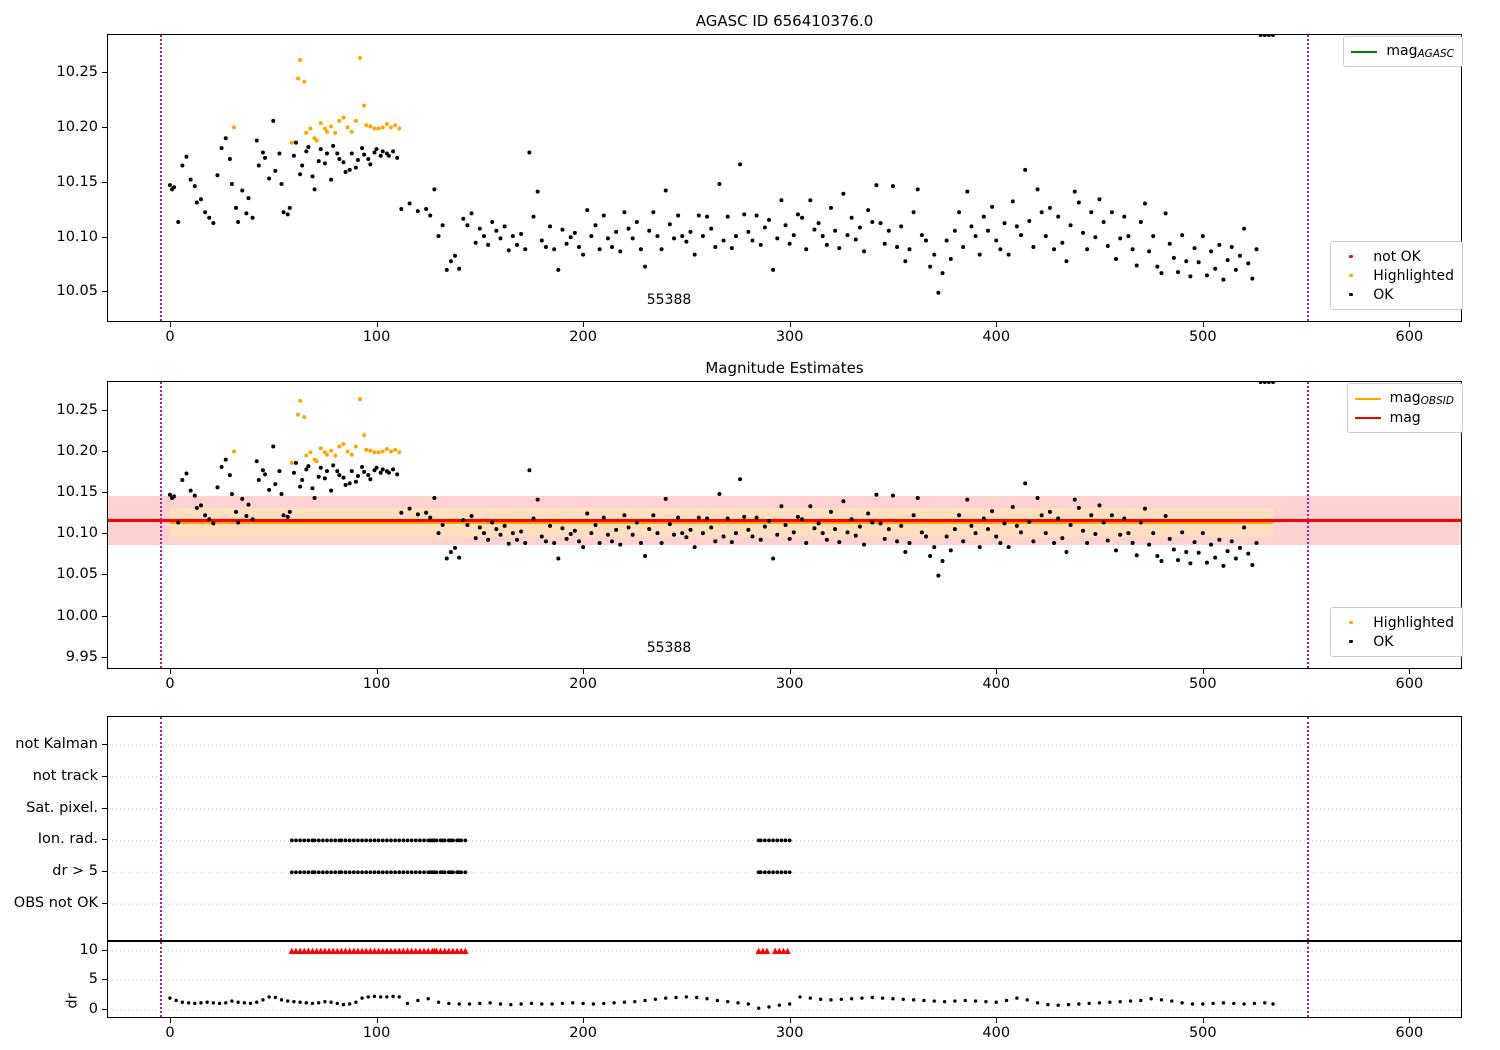 This screenshot has width=1500, height=1050. What do you see at coordinates (55, 903) in the screenshot?
I see `flag-row-label: OBS not OK` at bounding box center [55, 903].